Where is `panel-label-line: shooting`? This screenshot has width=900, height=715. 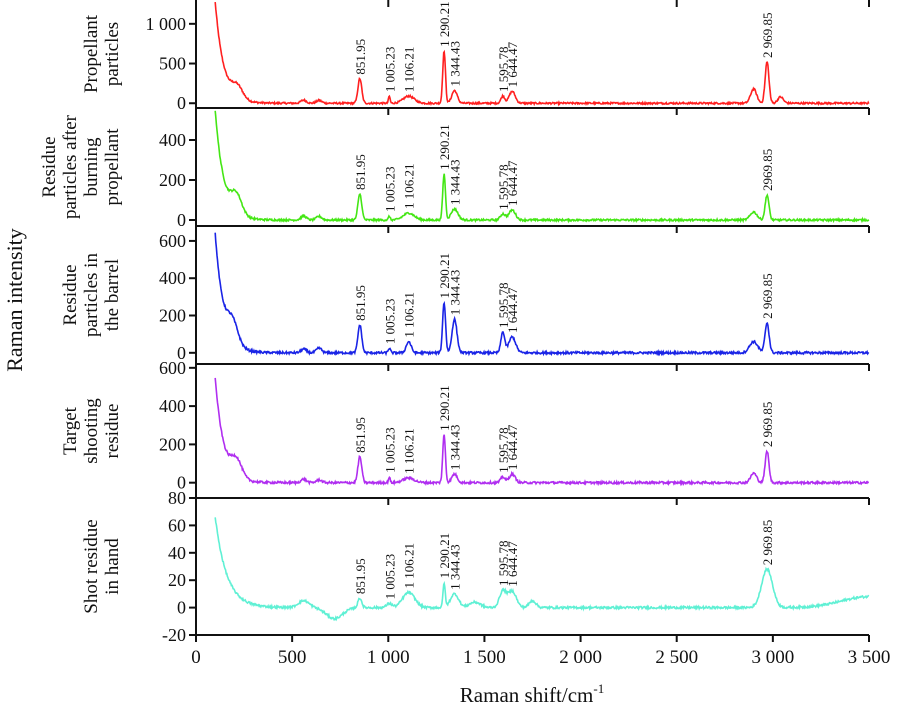 panel-label-line: shooting is located at coordinates (91, 431).